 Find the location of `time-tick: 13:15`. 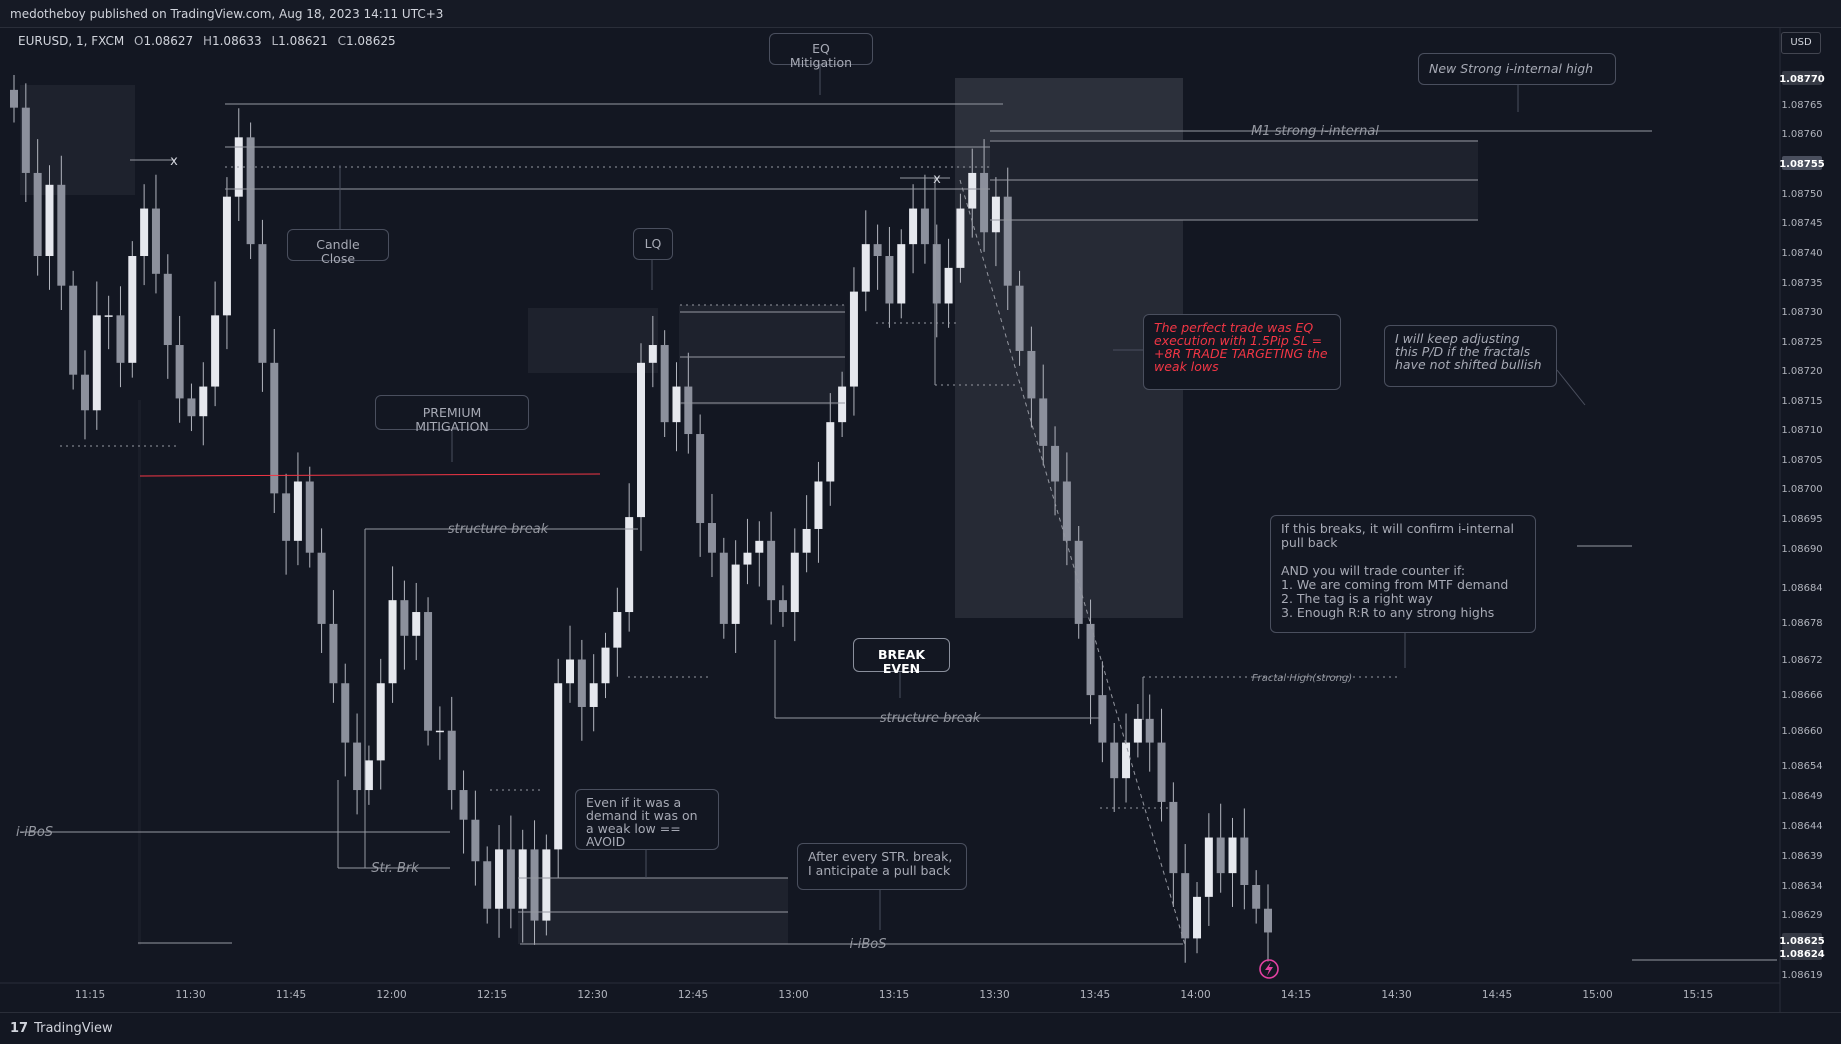

time-tick: 13:15 is located at coordinates (894, 995).